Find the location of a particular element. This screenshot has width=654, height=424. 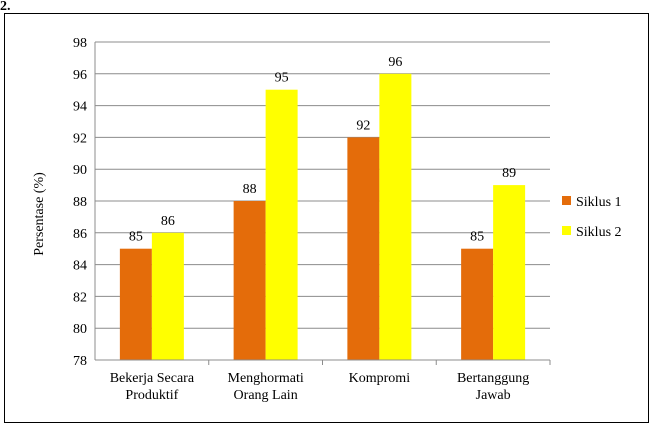

bar-data-label: 89 is located at coordinates (509, 173).